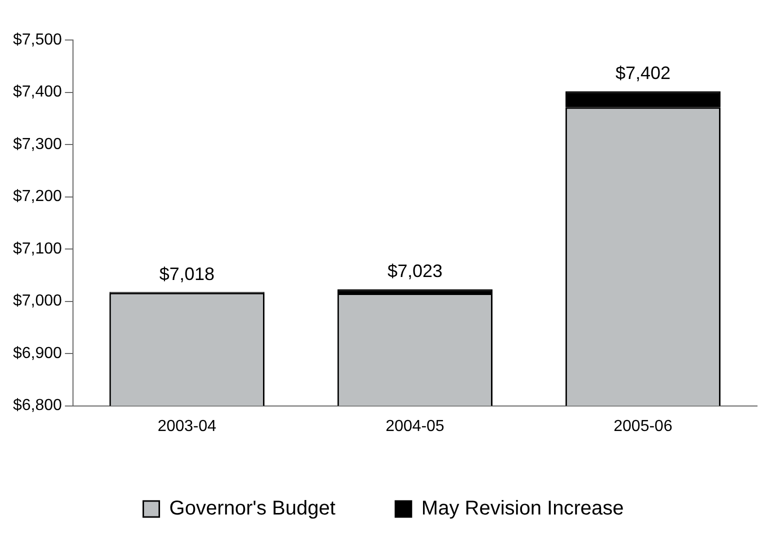 This screenshot has width=777, height=539. What do you see at coordinates (643, 426) in the screenshot?
I see `x-tick-label: 2005-06` at bounding box center [643, 426].